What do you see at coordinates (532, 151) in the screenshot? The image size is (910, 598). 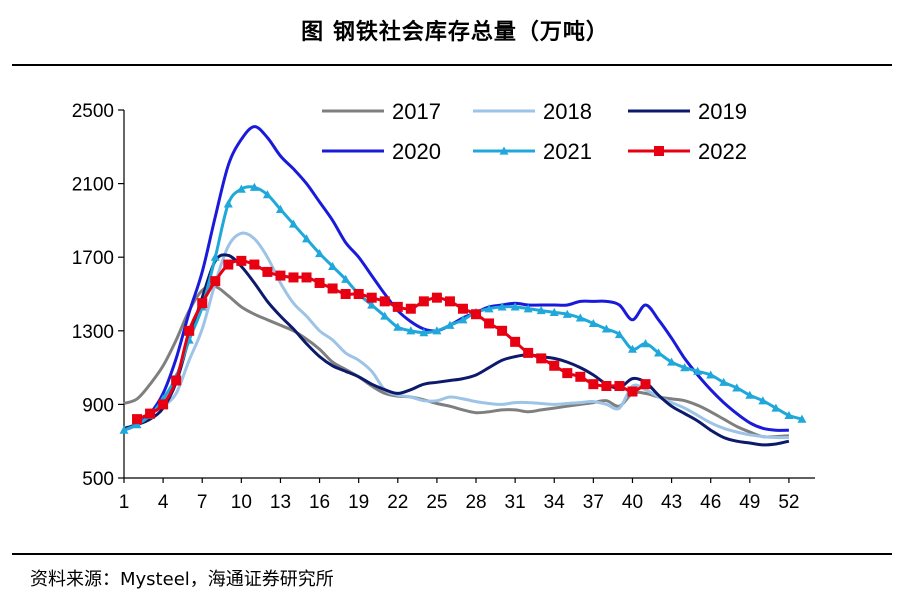 I see `legend-item-2021: 2021` at bounding box center [532, 151].